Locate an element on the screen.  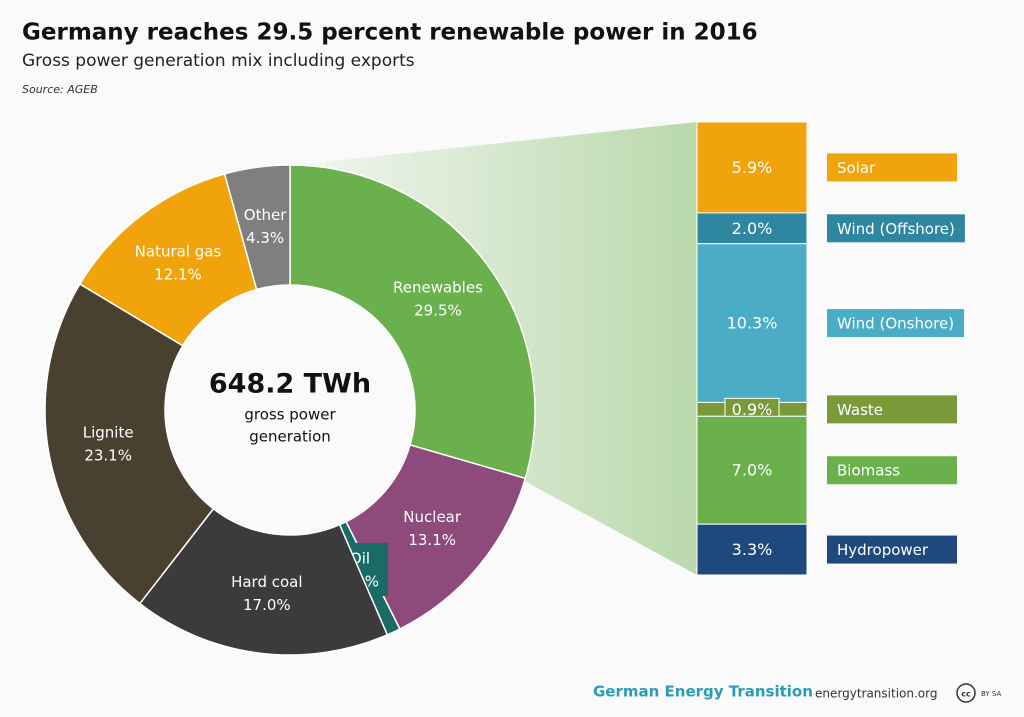
slice-value-label: 23.1% is located at coordinates (108, 456).